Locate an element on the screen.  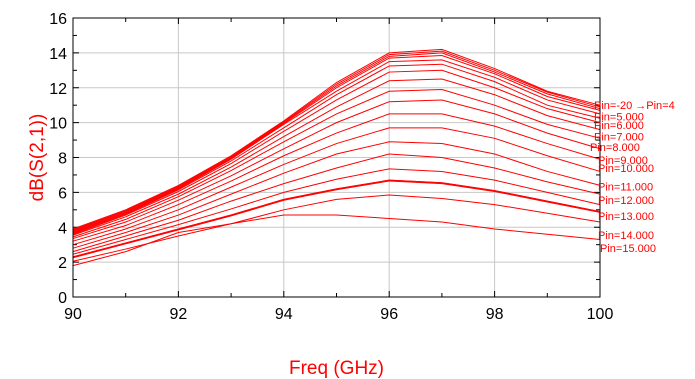
x-tick-label: 98 is located at coordinates (495, 314).